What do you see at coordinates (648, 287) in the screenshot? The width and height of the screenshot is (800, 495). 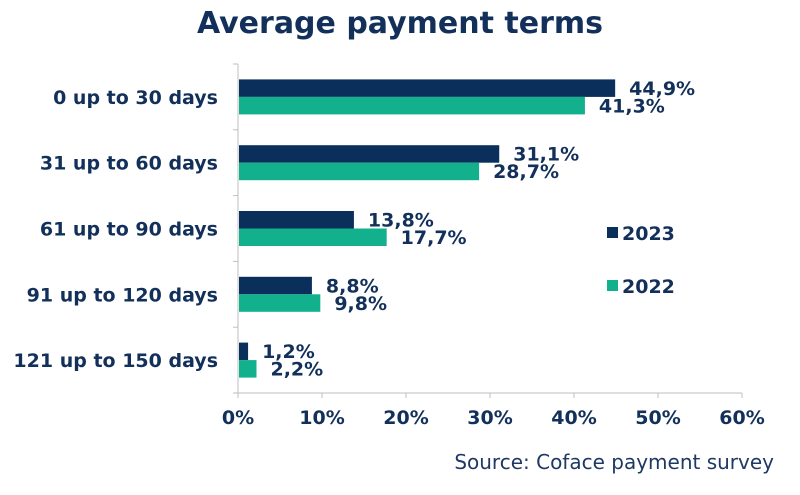 I see `legend-label-2022: 2022` at bounding box center [648, 287].